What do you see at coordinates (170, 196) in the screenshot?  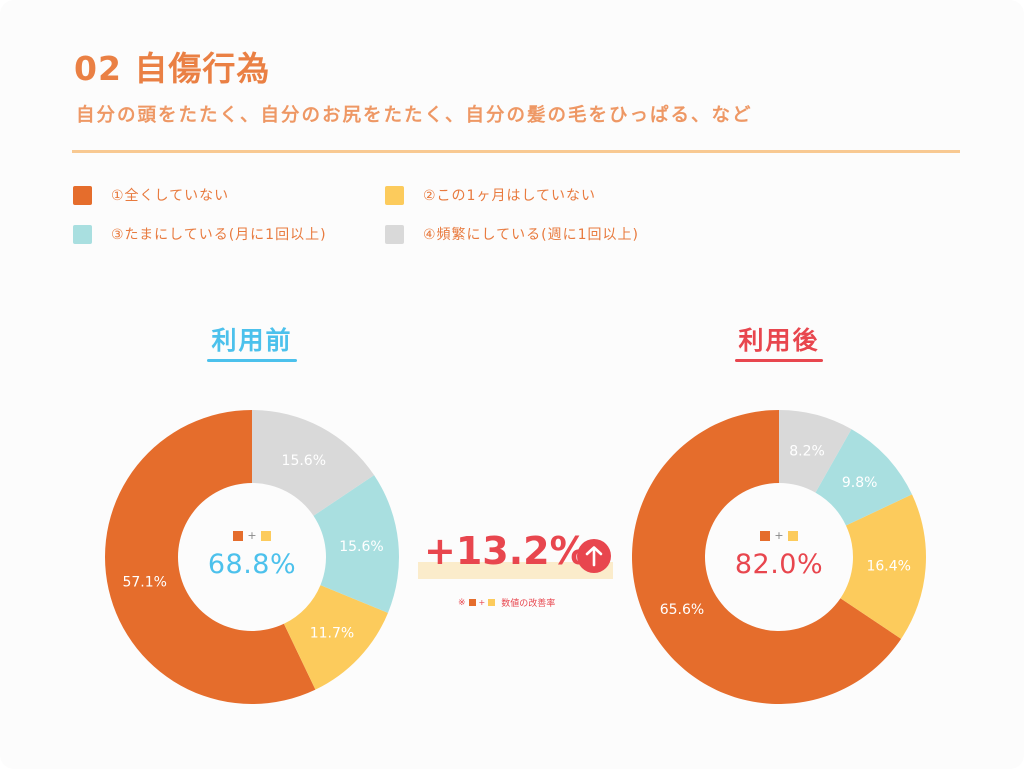 I see `legend-label: ①全くしていない` at bounding box center [170, 196].